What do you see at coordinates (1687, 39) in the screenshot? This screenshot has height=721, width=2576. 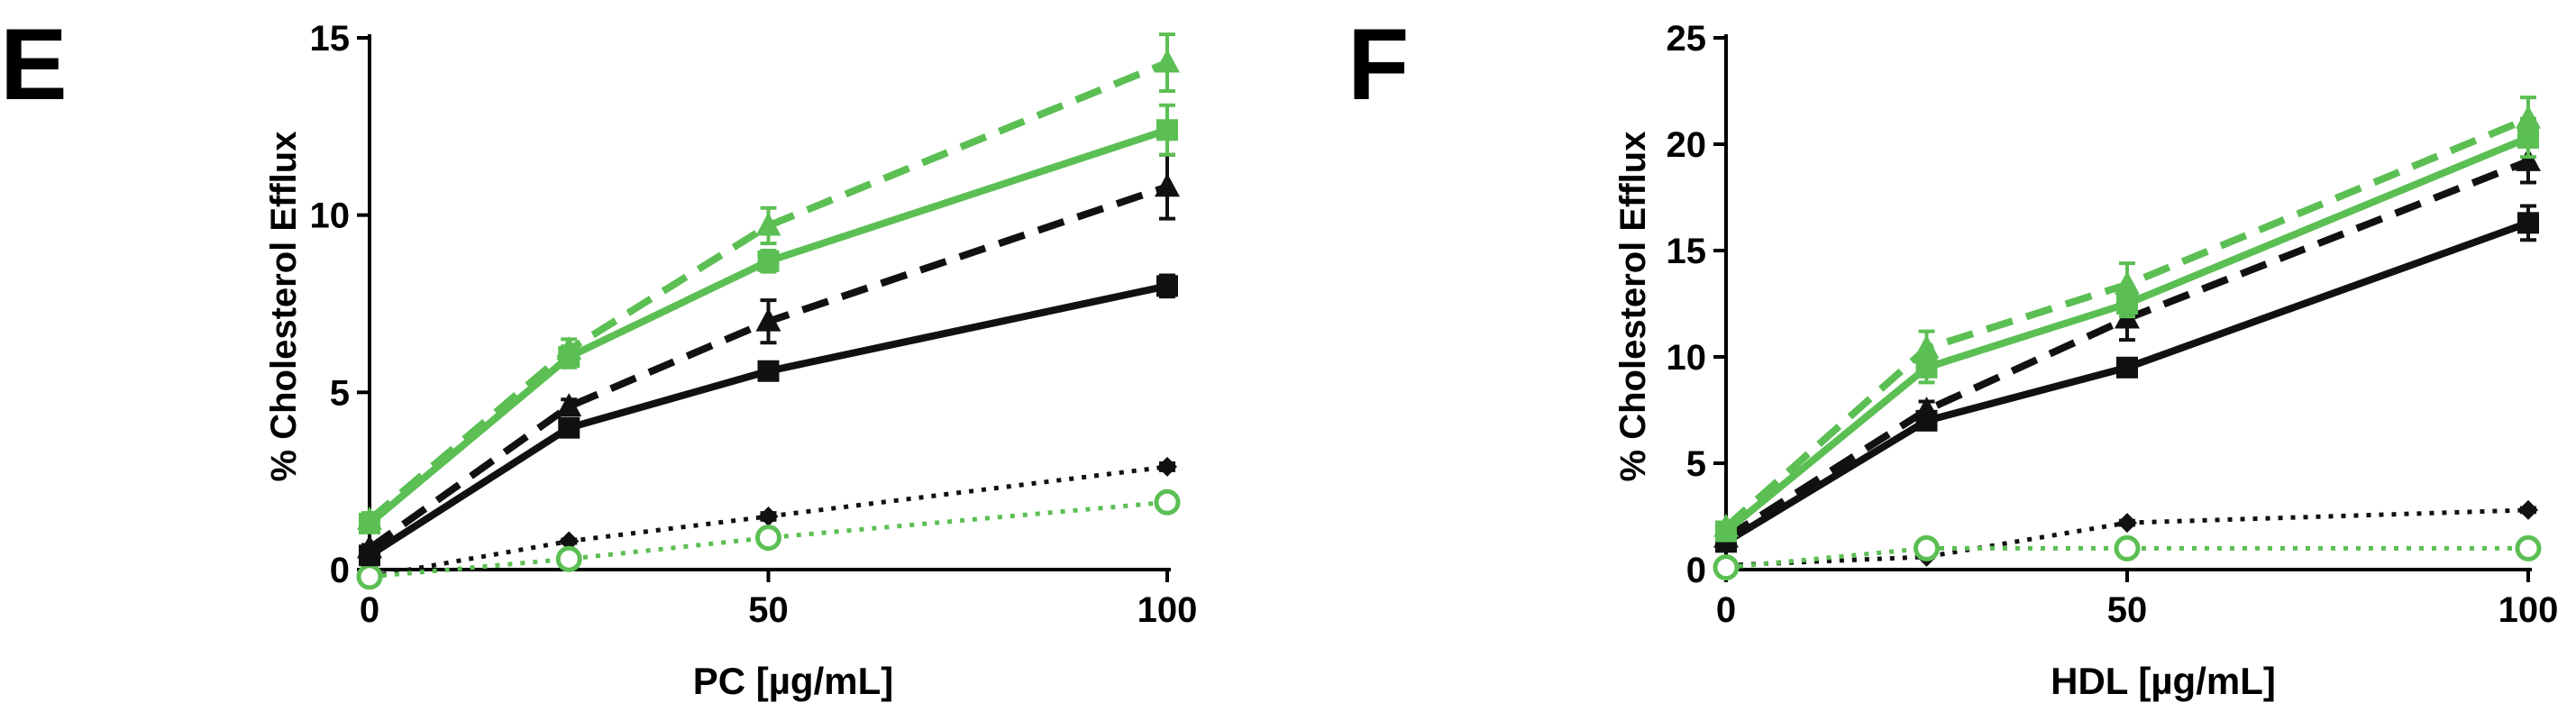 I see `y-tick-label: 25` at bounding box center [1687, 39].